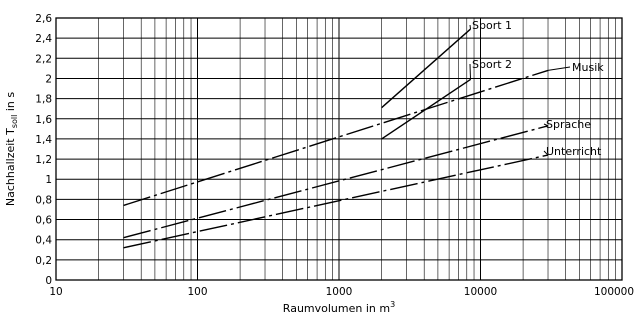 The height and width of the screenshot is (320, 636). I want to click on y-tick-label: 1, so click(48, 180).